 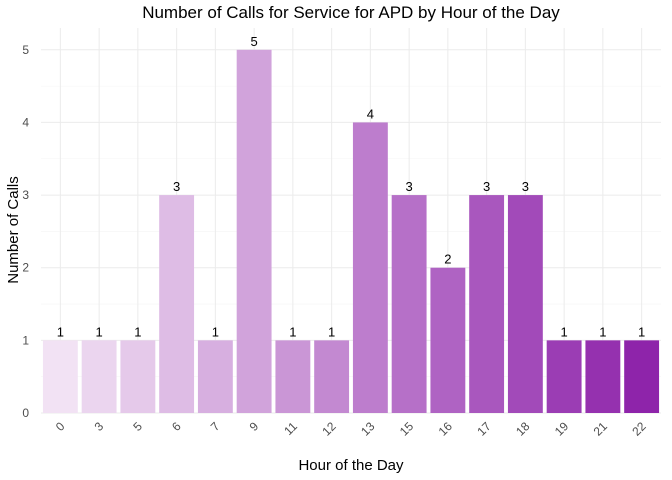 What do you see at coordinates (254, 41) in the screenshot?
I see `data-label: 5` at bounding box center [254, 41].